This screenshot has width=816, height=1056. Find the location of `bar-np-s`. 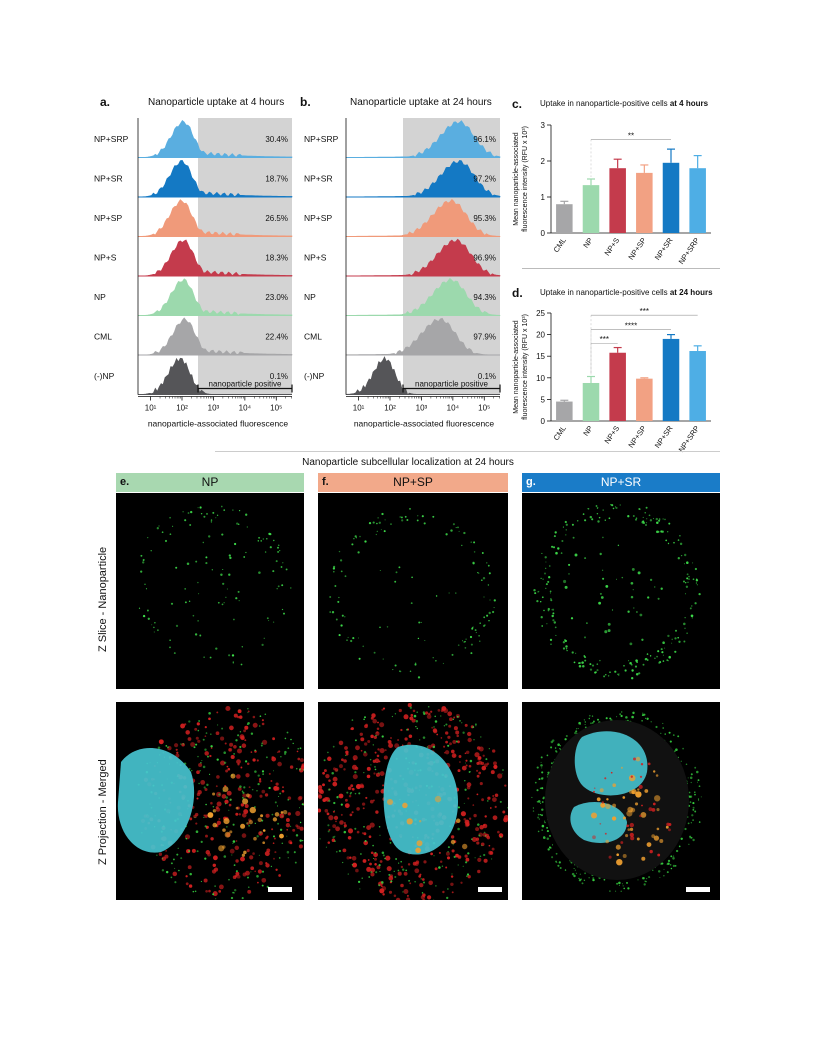

bar-np-s is located at coordinates (617, 200).